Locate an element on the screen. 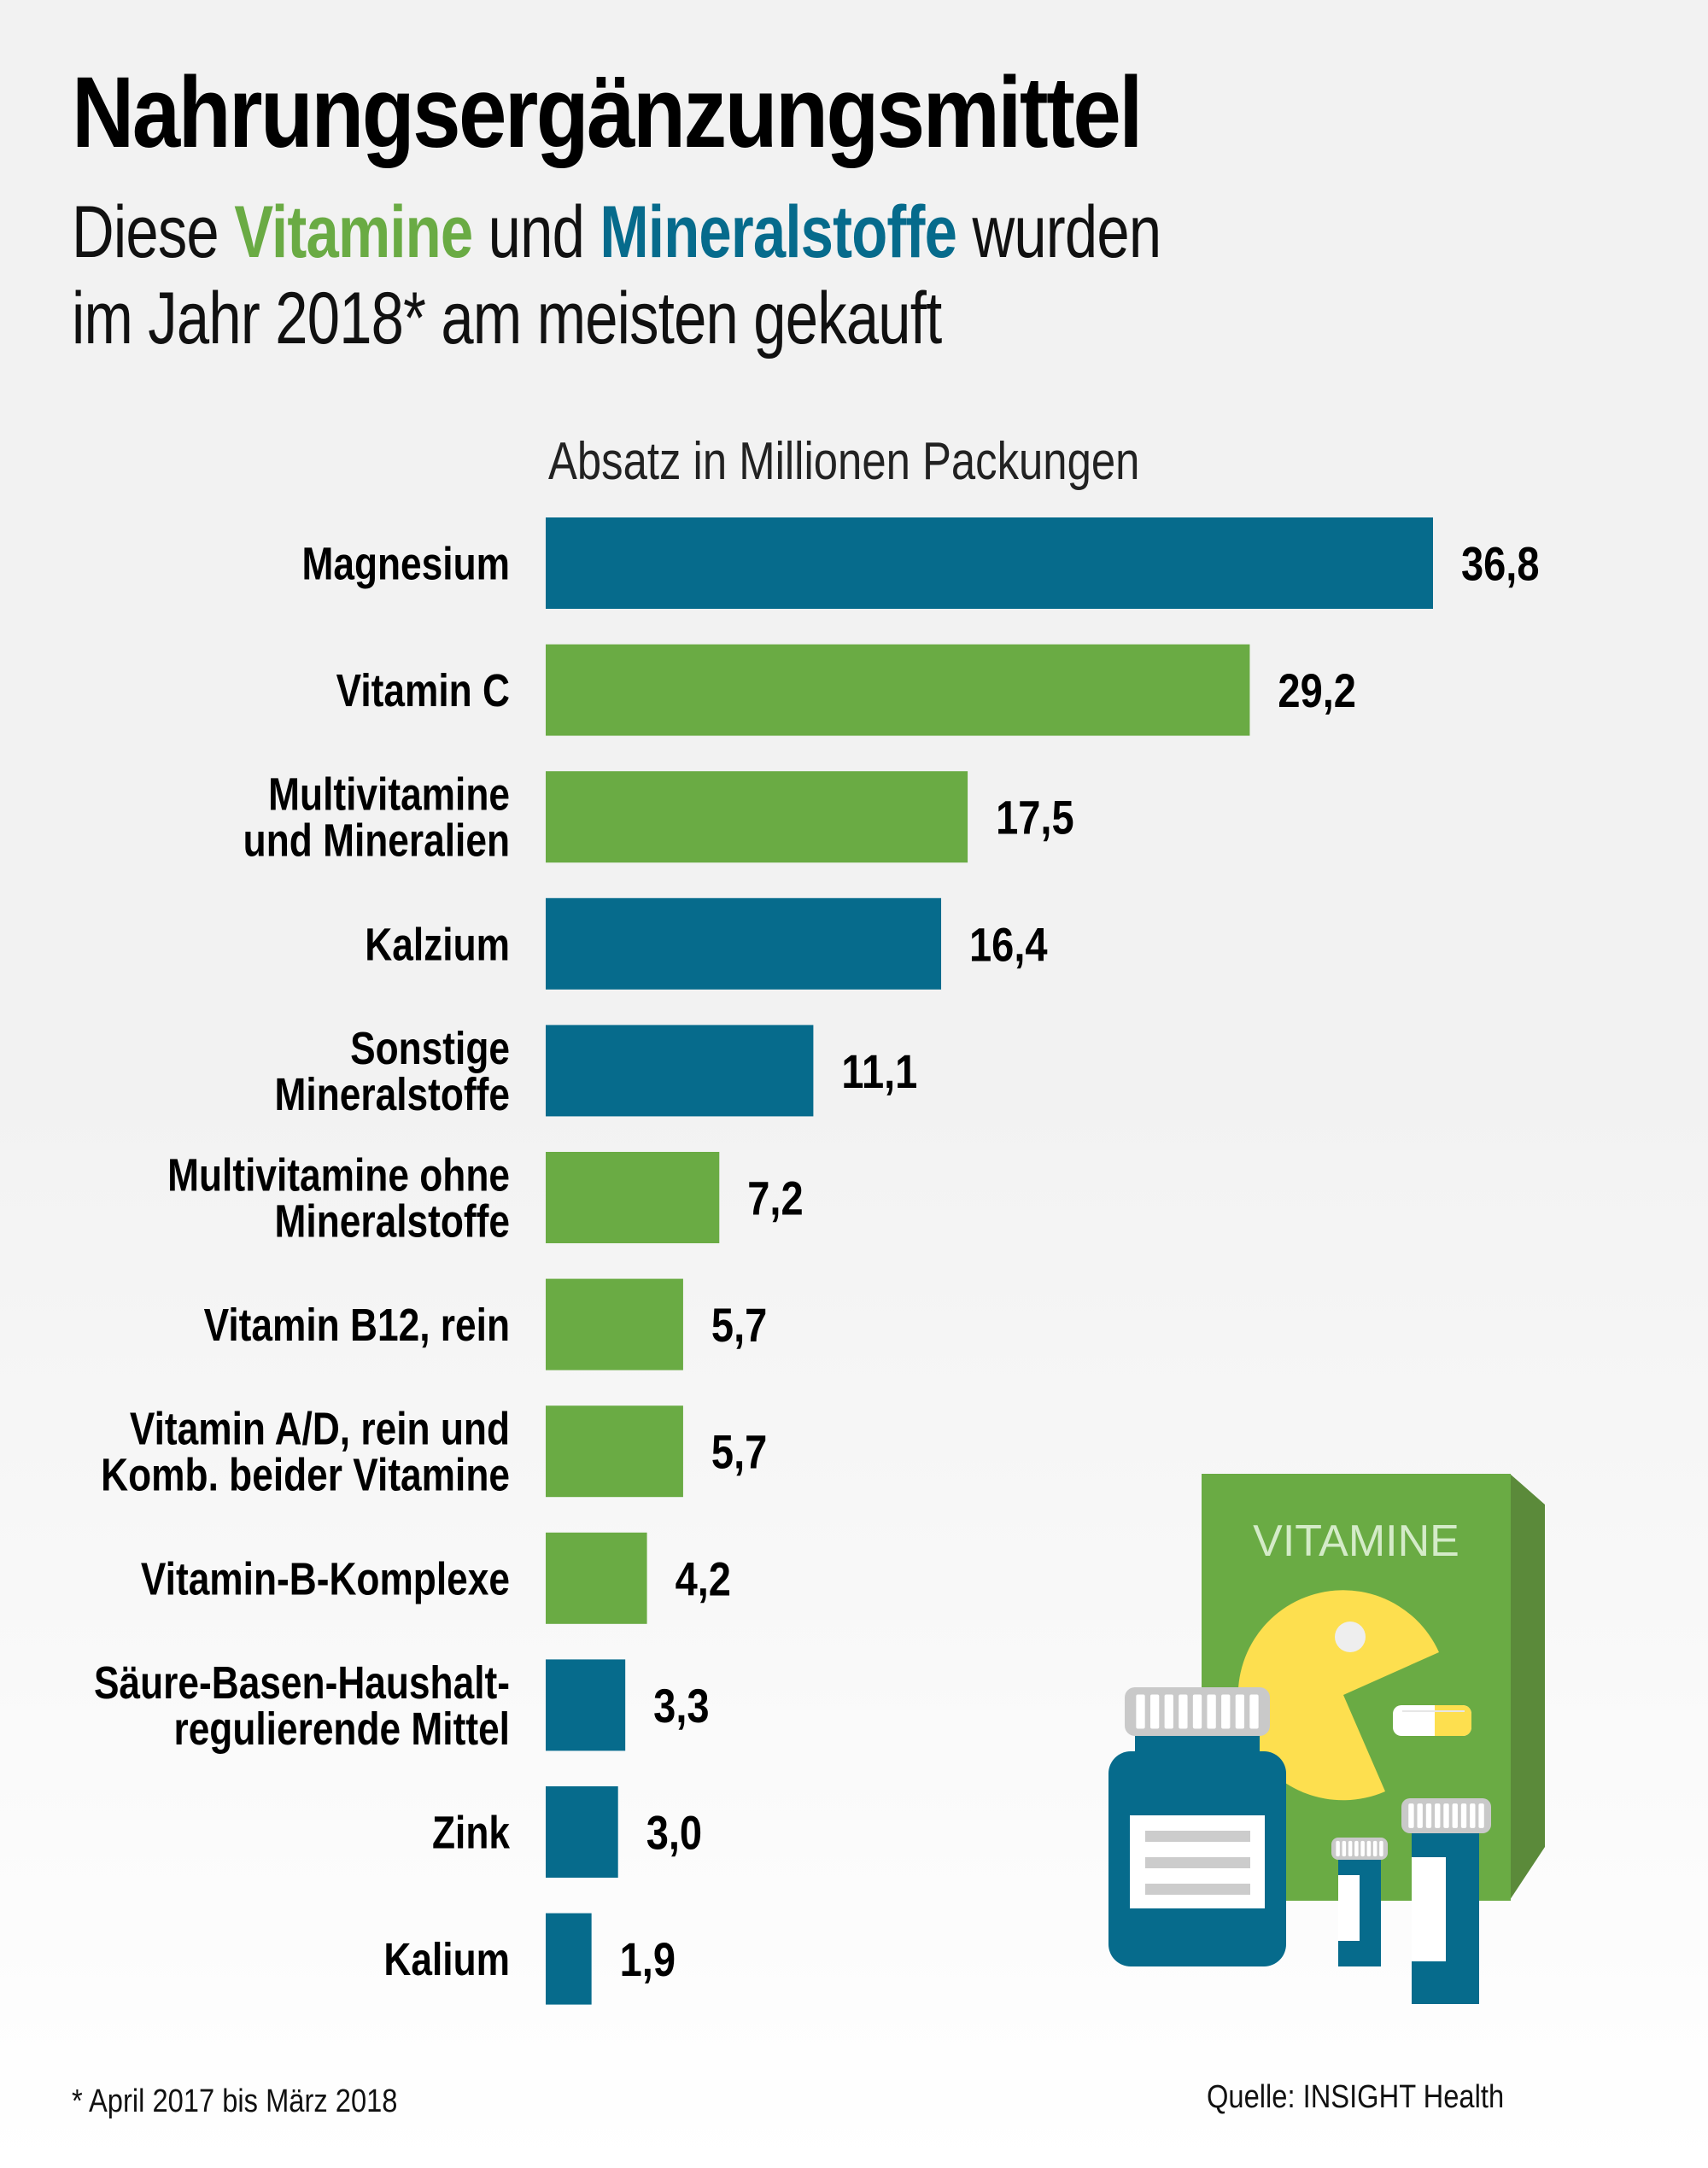 The width and height of the screenshot is (1708, 2168). value-label: 29,2 is located at coordinates (1317, 690).